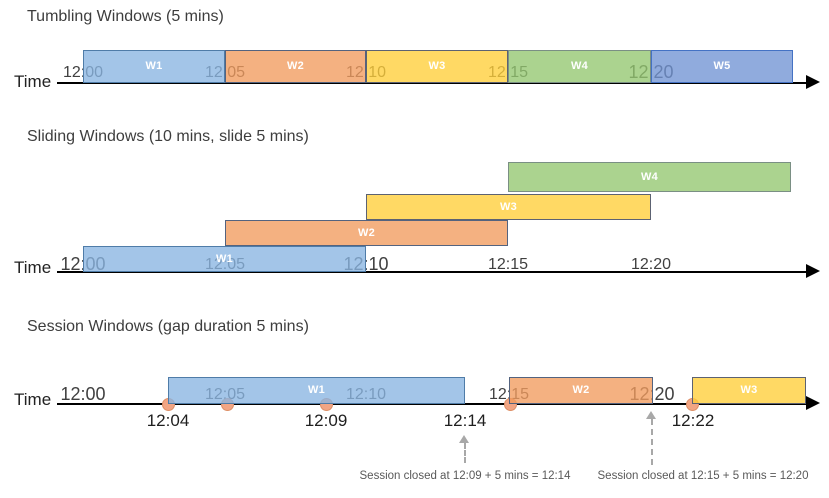 The width and height of the screenshot is (829, 498). Describe the element at coordinates (651, 264) in the screenshot. I see `tick-label: 12:20` at that location.